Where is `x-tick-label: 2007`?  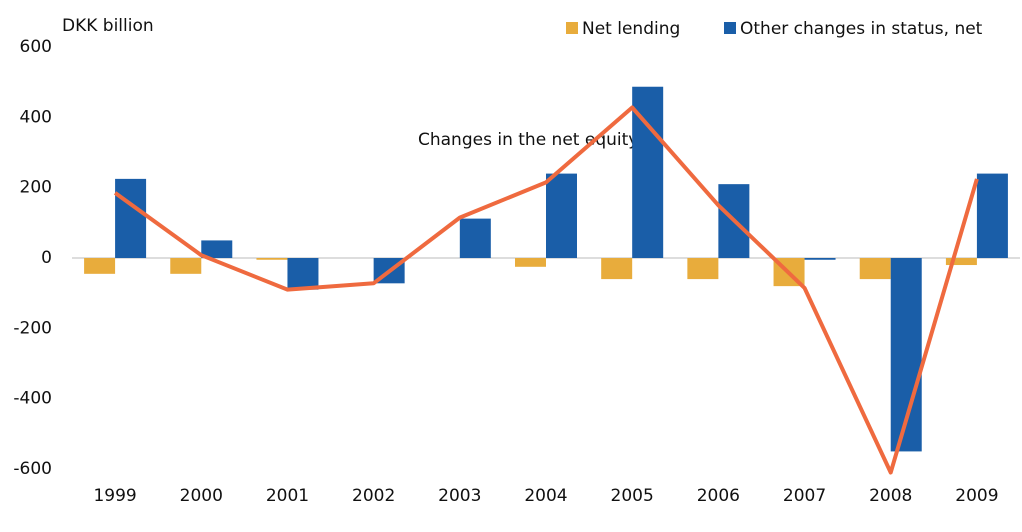
x-tick-label: 2007 is located at coordinates (804, 496).